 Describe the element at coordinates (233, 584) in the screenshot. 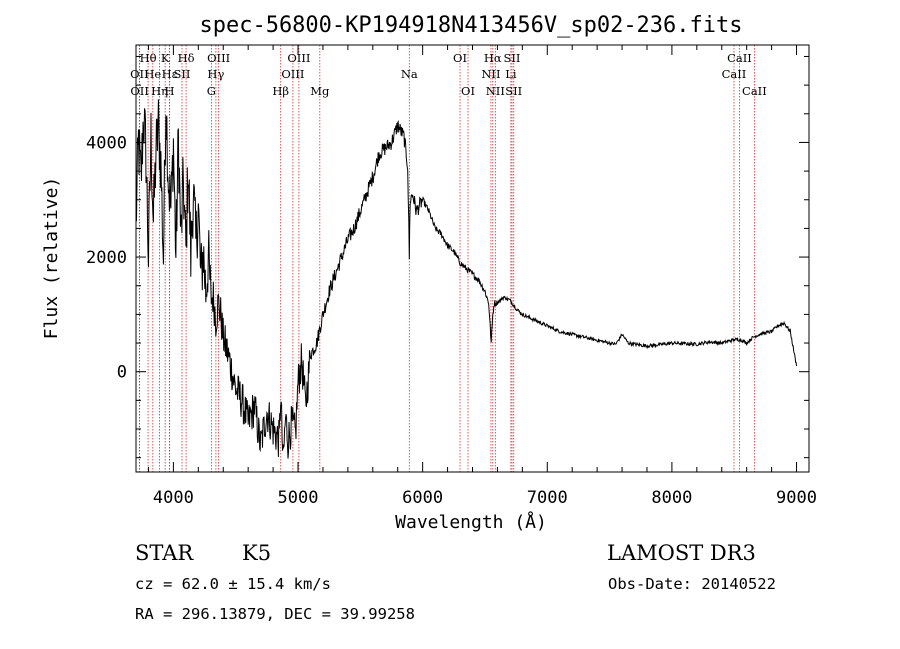

I see `redshift-velocity: cz = 62.0 ± 15.4 km/s` at that location.